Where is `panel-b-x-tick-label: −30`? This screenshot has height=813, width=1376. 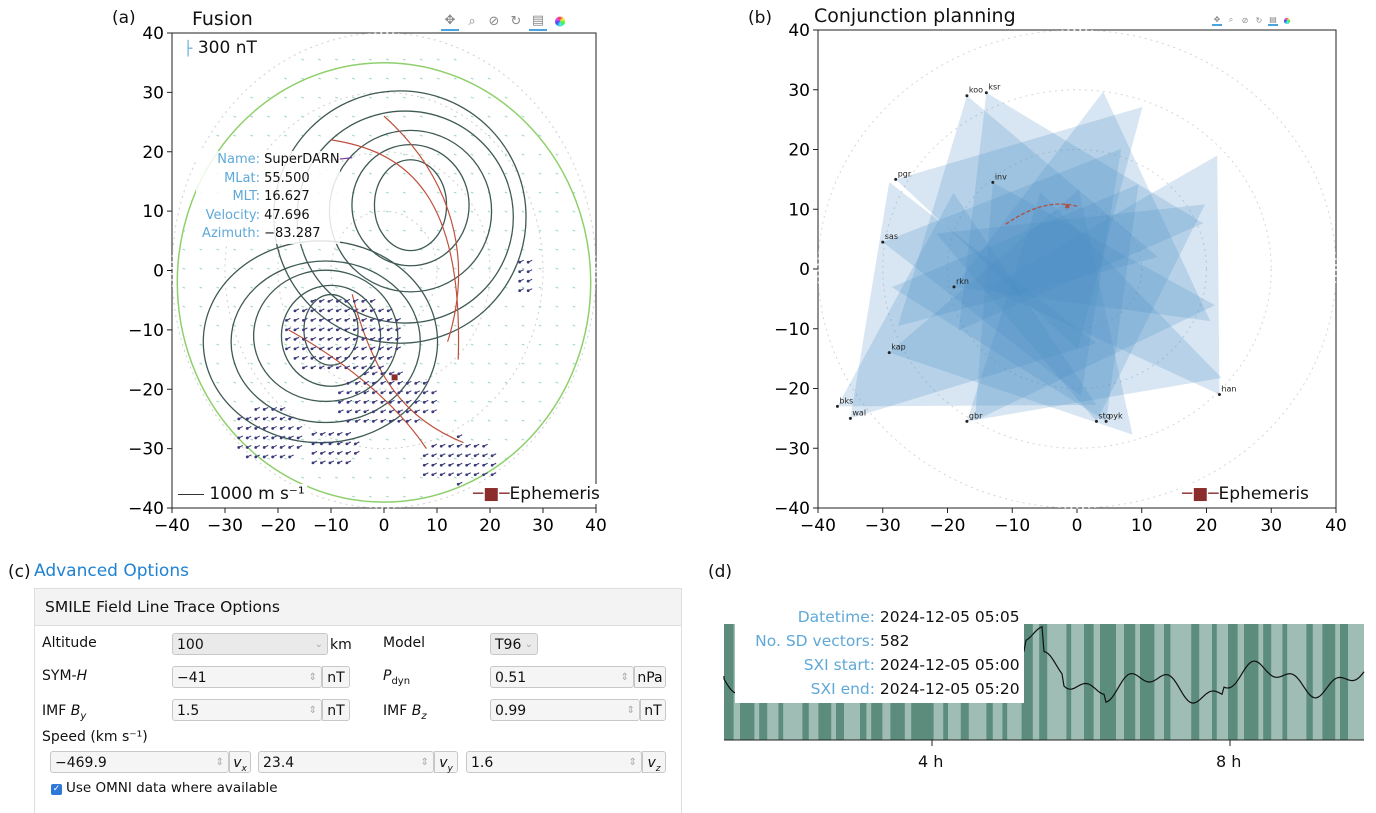
panel-b-x-tick-label: −30 is located at coordinates (883, 526).